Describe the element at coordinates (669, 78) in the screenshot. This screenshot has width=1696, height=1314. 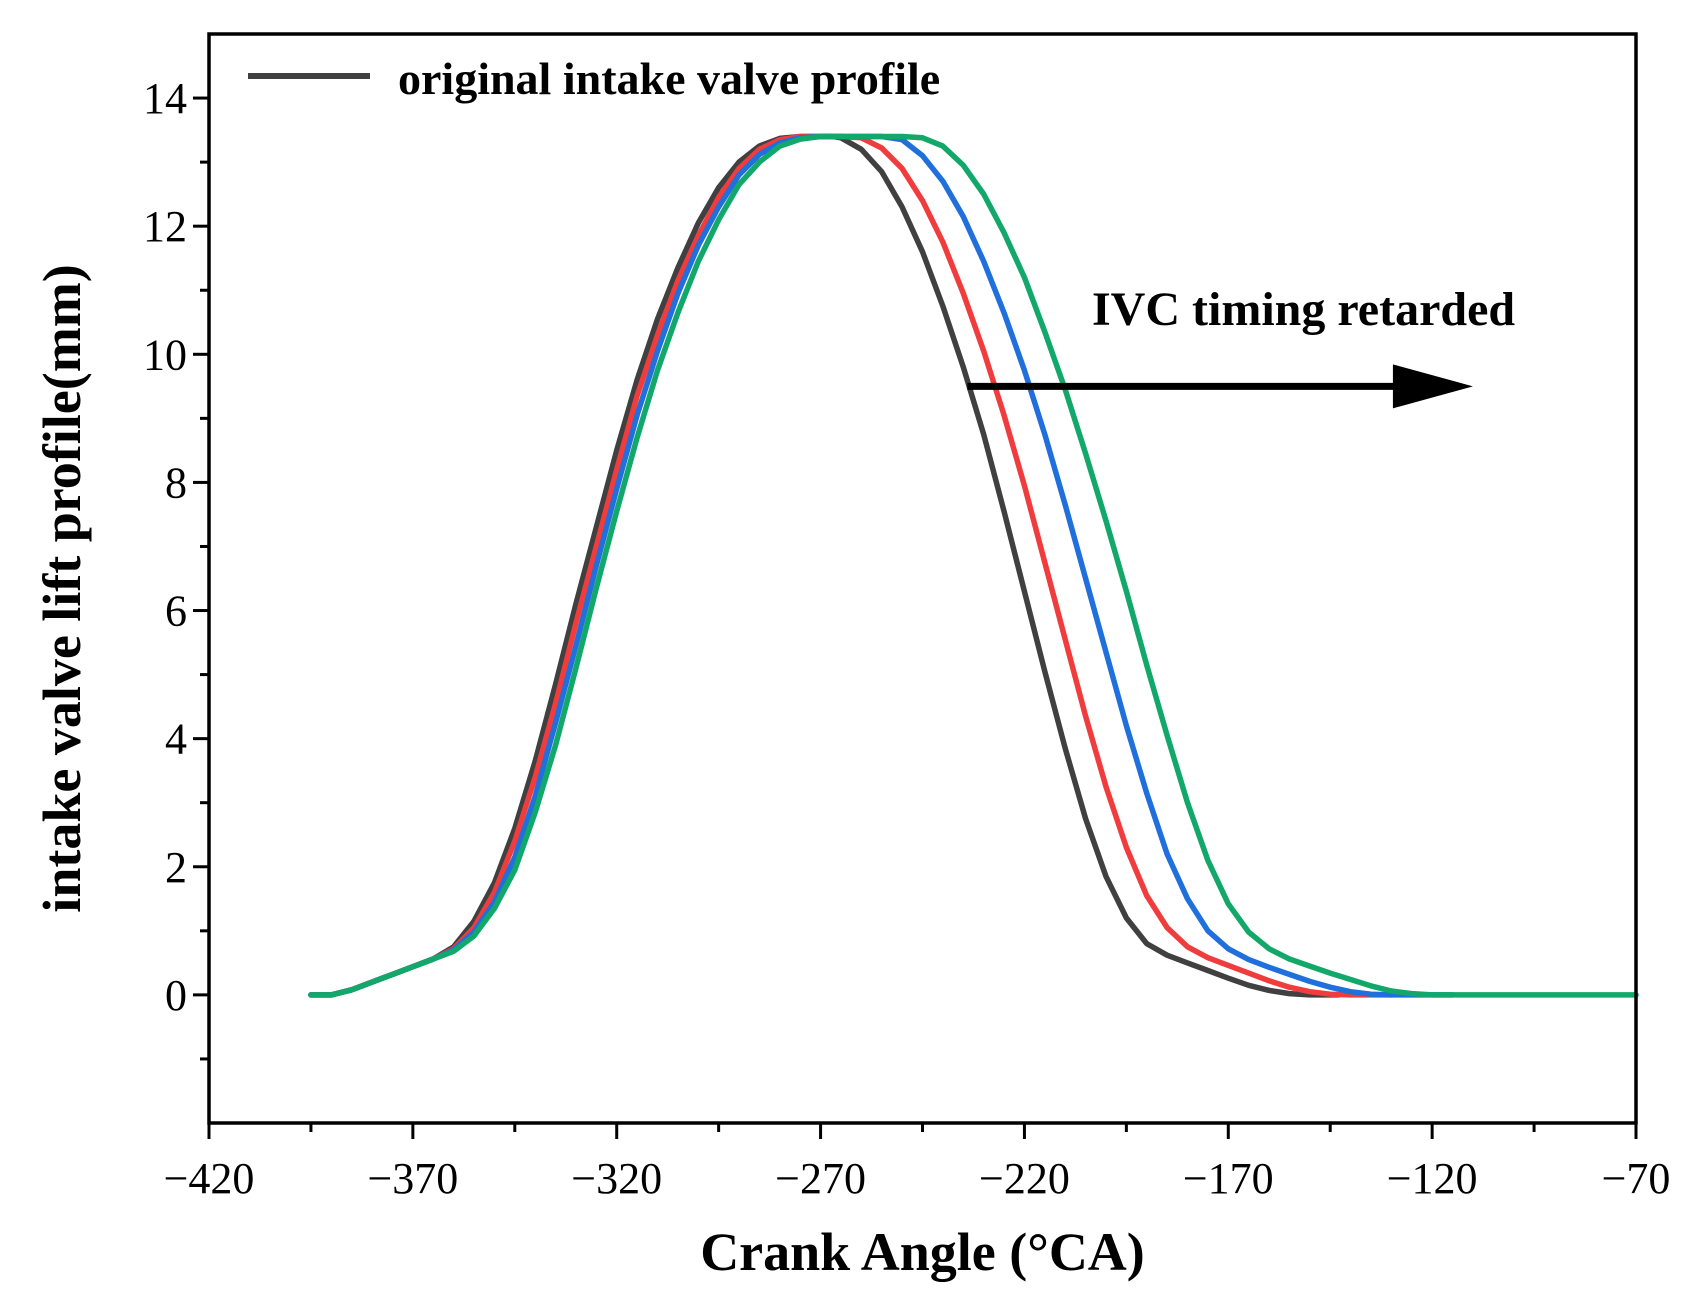
I see `legend-label-original: original intake valve profile` at that location.